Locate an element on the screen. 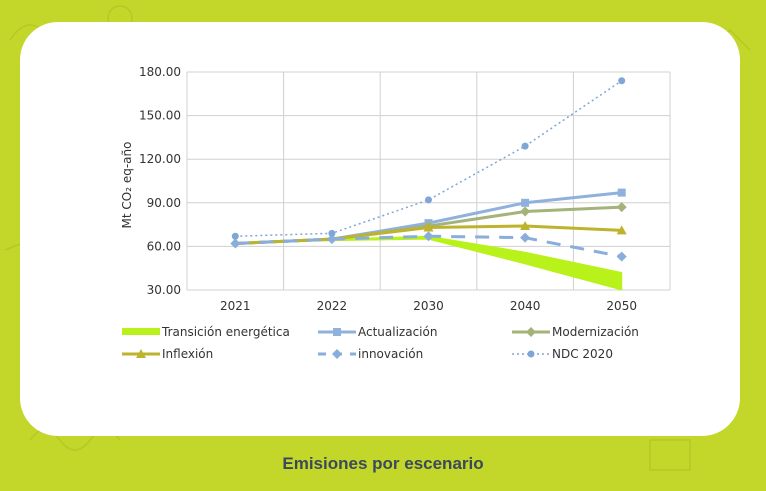 Image resolution: width=766 pixels, height=491 pixels. legend-swatch-marker-ndc is located at coordinates (531, 354).